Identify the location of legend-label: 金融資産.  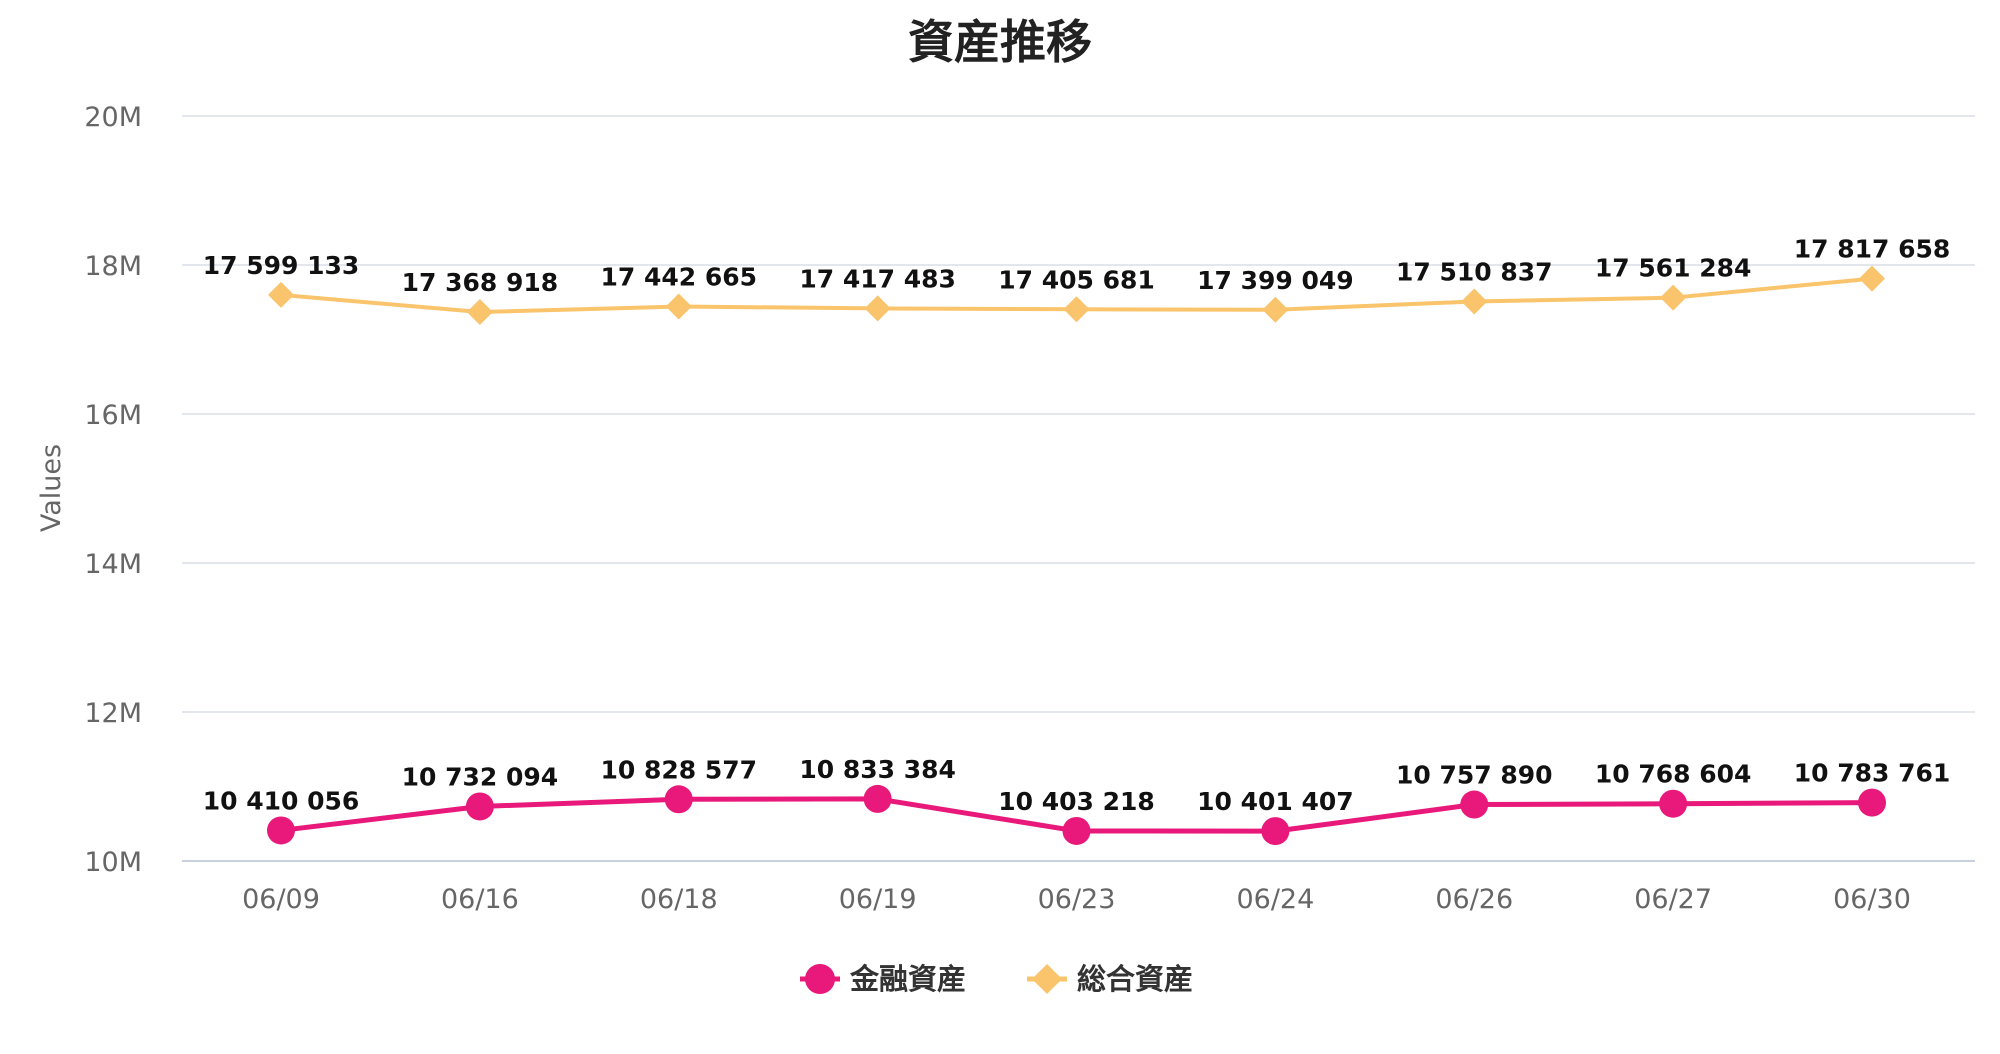
(907, 979).